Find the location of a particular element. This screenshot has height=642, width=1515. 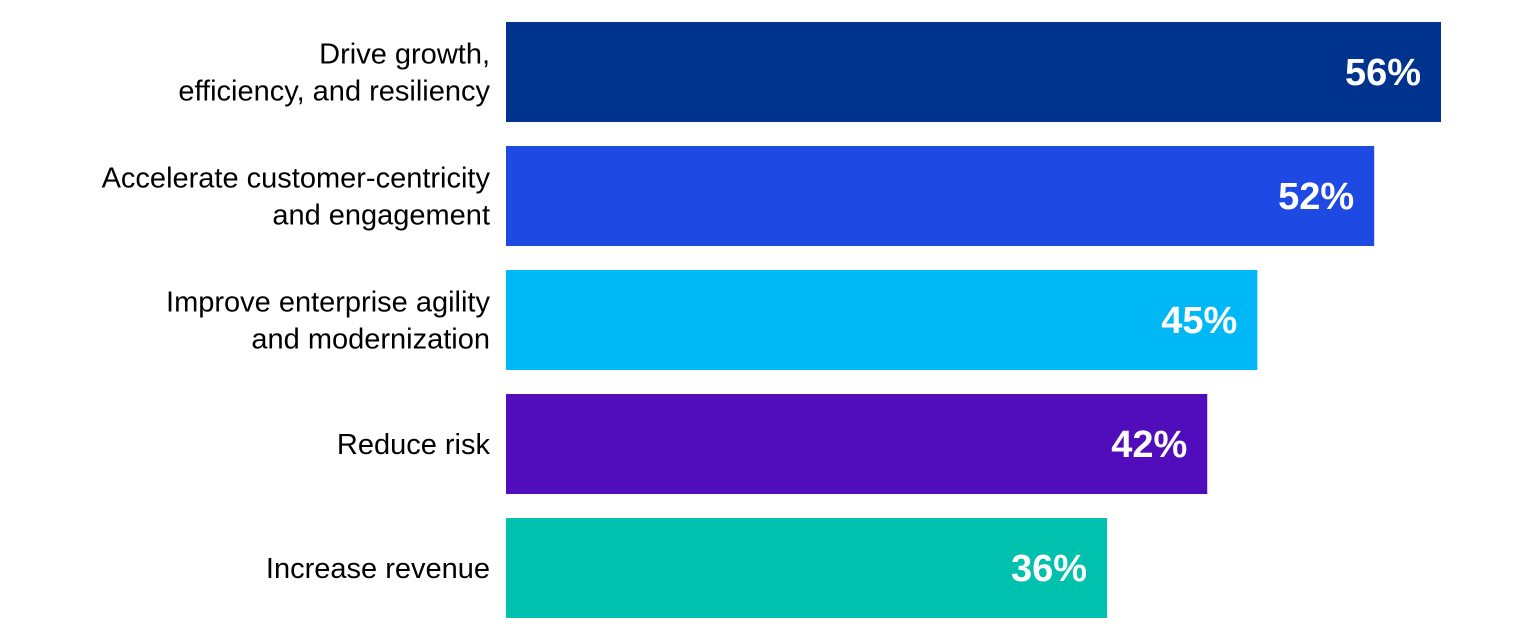

bar-value-label-1: 56% is located at coordinates (1383, 73).